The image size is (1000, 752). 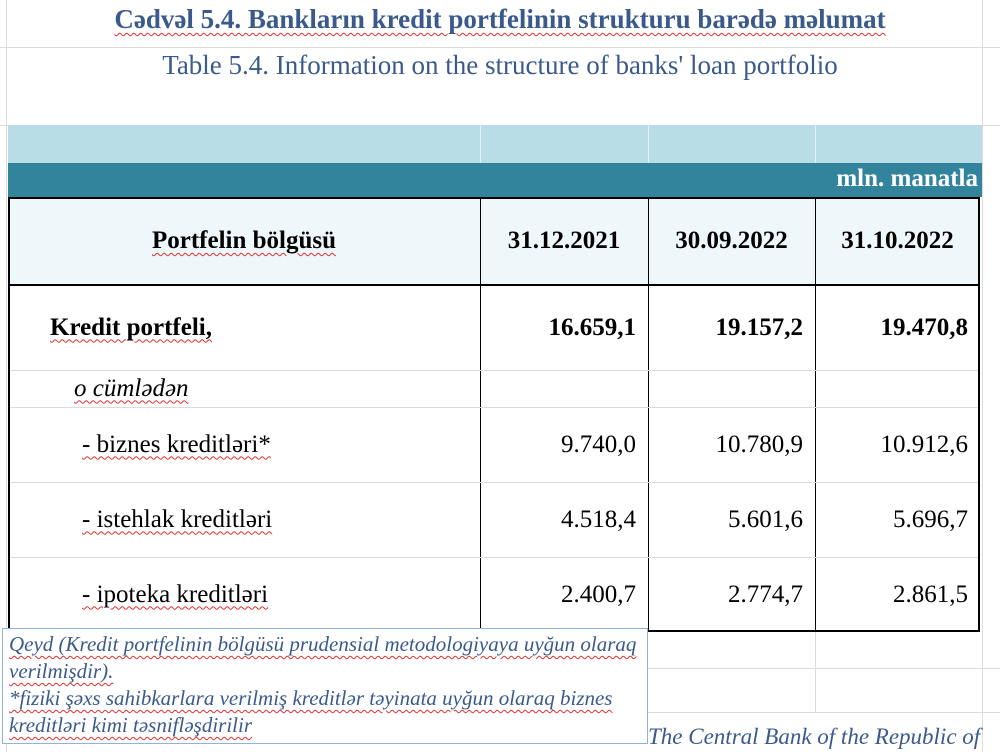 I want to click on value-cell: 4.518,4, so click(x=598, y=519).